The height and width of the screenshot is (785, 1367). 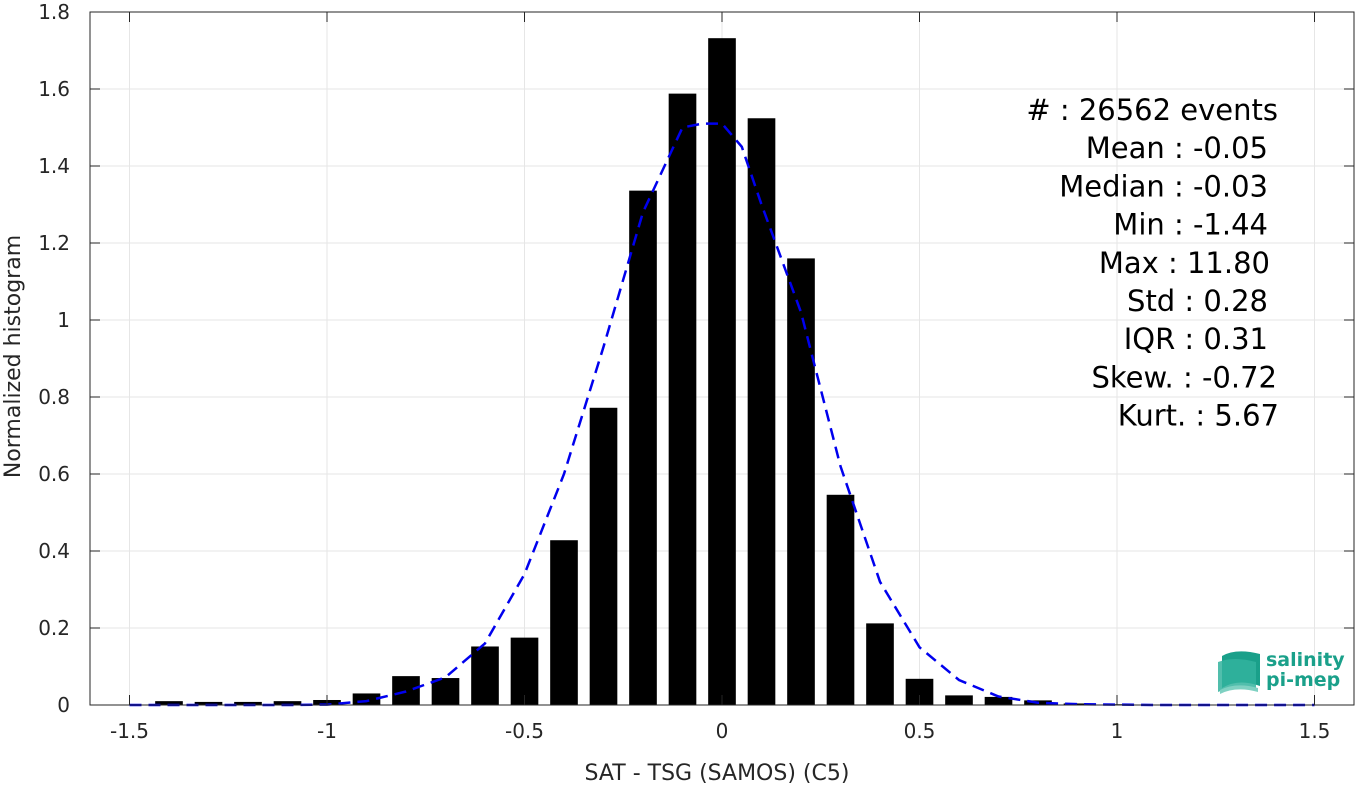 What do you see at coordinates (722, 731) in the screenshot?
I see `x-tick-label: 0` at bounding box center [722, 731].